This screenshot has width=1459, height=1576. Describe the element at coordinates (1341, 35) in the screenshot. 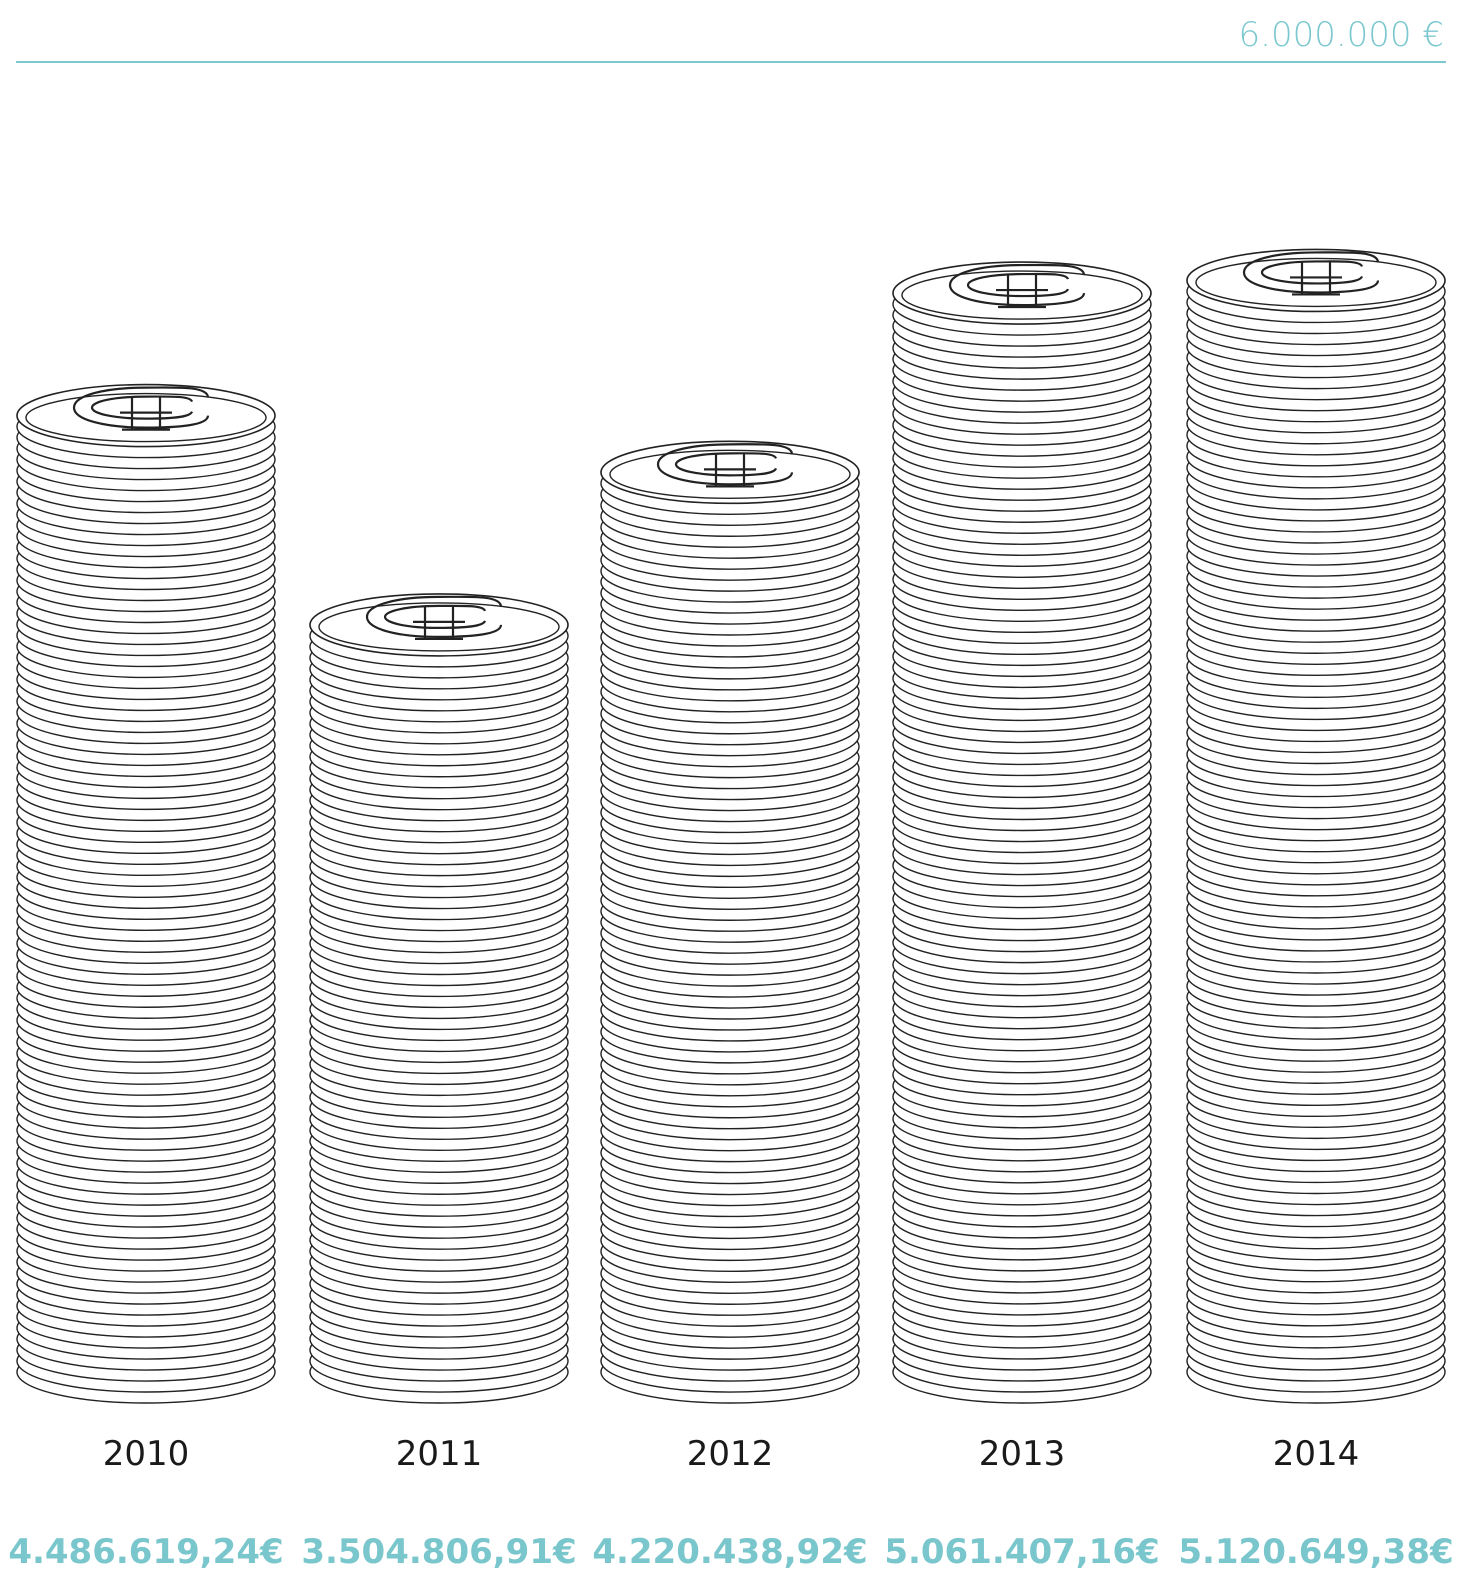

I see `reference-line-label: 6.000.000 €` at that location.